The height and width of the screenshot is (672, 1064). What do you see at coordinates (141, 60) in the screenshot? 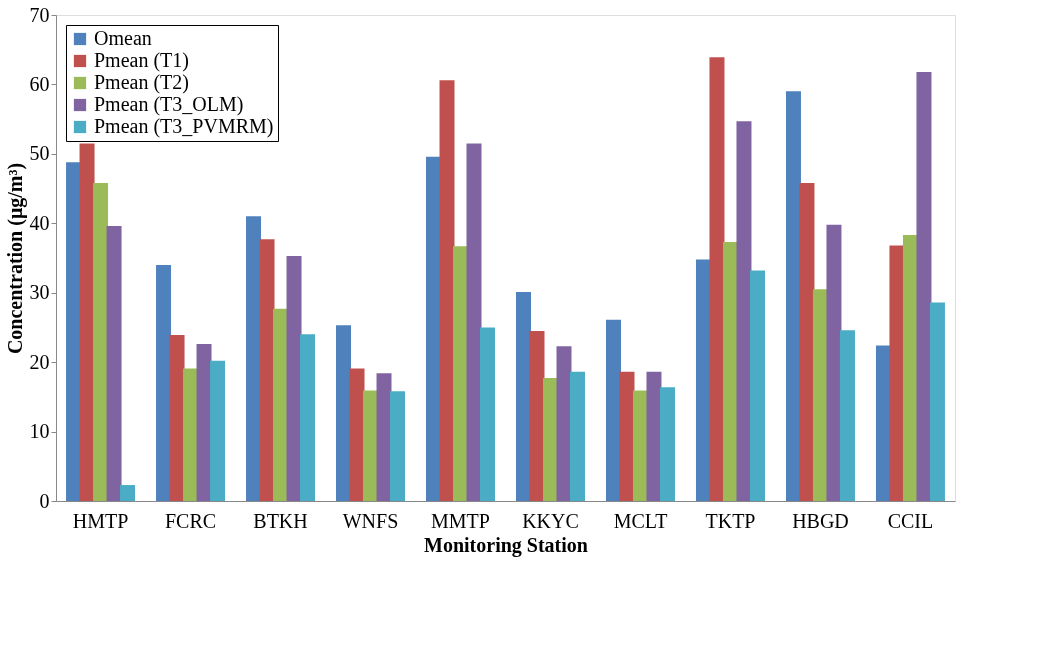
I see `legend-label: Pmean (T1)` at bounding box center [141, 60].